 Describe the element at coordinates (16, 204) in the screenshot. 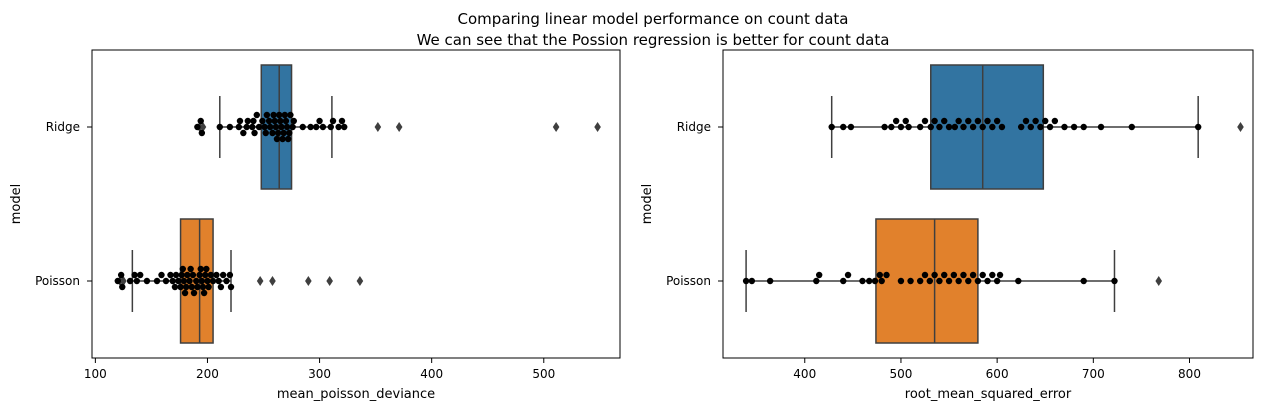

I see `deviance-y-axis-label: model` at that location.